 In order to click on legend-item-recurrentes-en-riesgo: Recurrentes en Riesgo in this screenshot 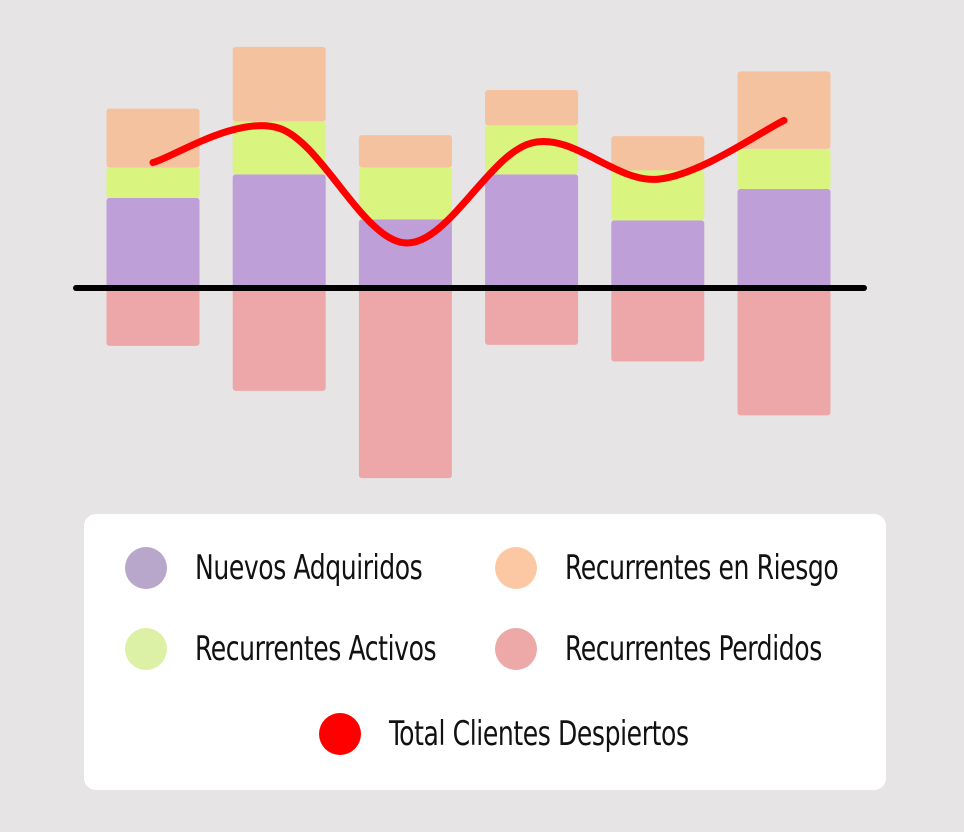, I will do `click(696, 568)`.